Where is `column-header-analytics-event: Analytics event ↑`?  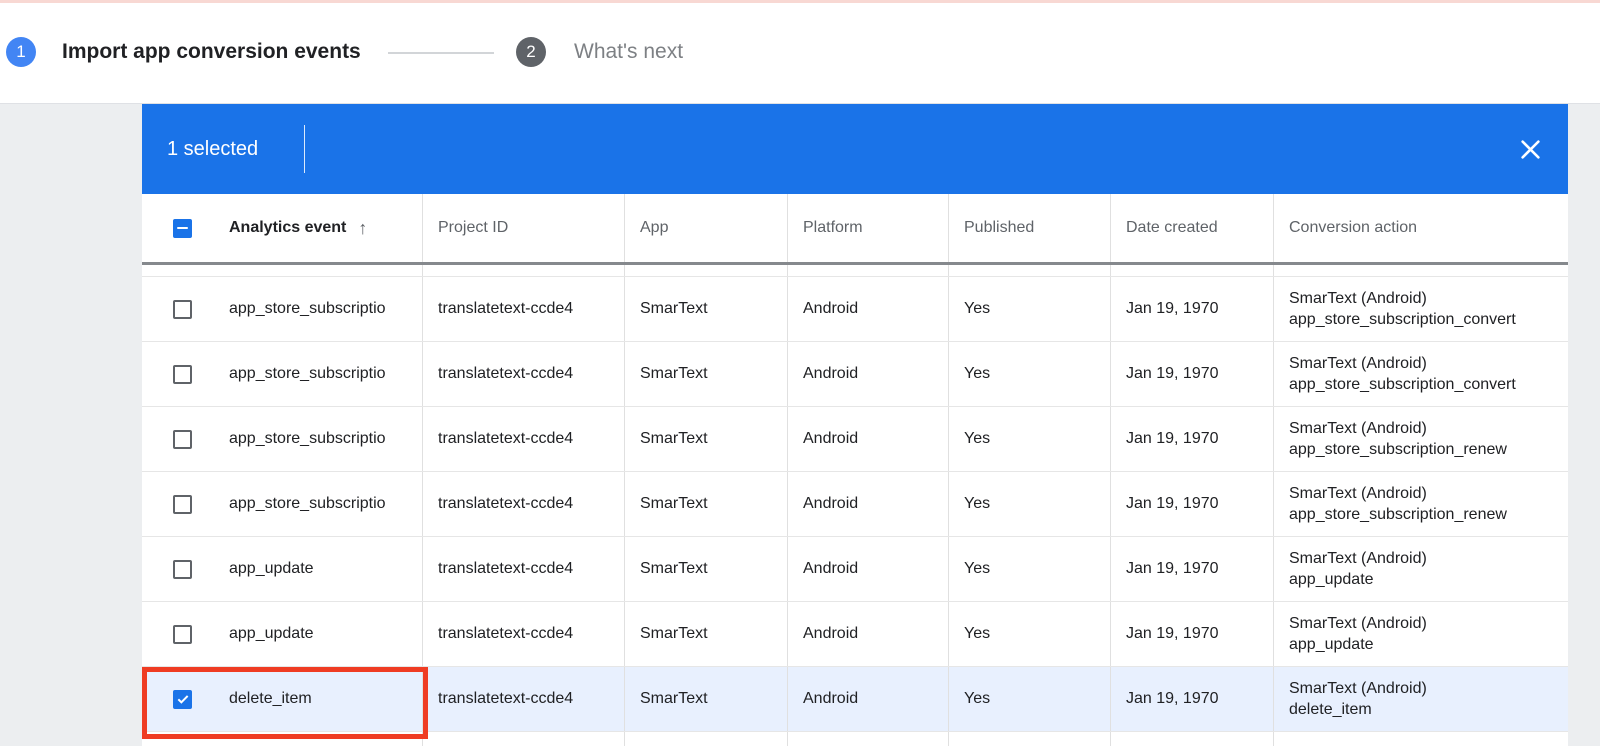 column-header-analytics-event: Analytics event ↑ is located at coordinates (282, 228).